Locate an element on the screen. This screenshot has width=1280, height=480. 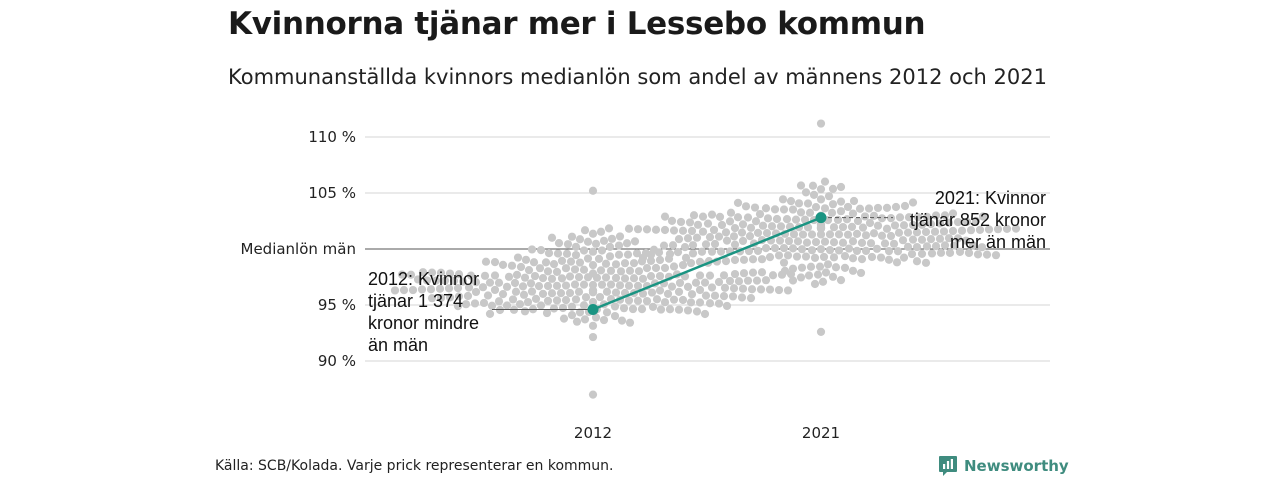
lessebo-point is located at coordinates (593, 309).